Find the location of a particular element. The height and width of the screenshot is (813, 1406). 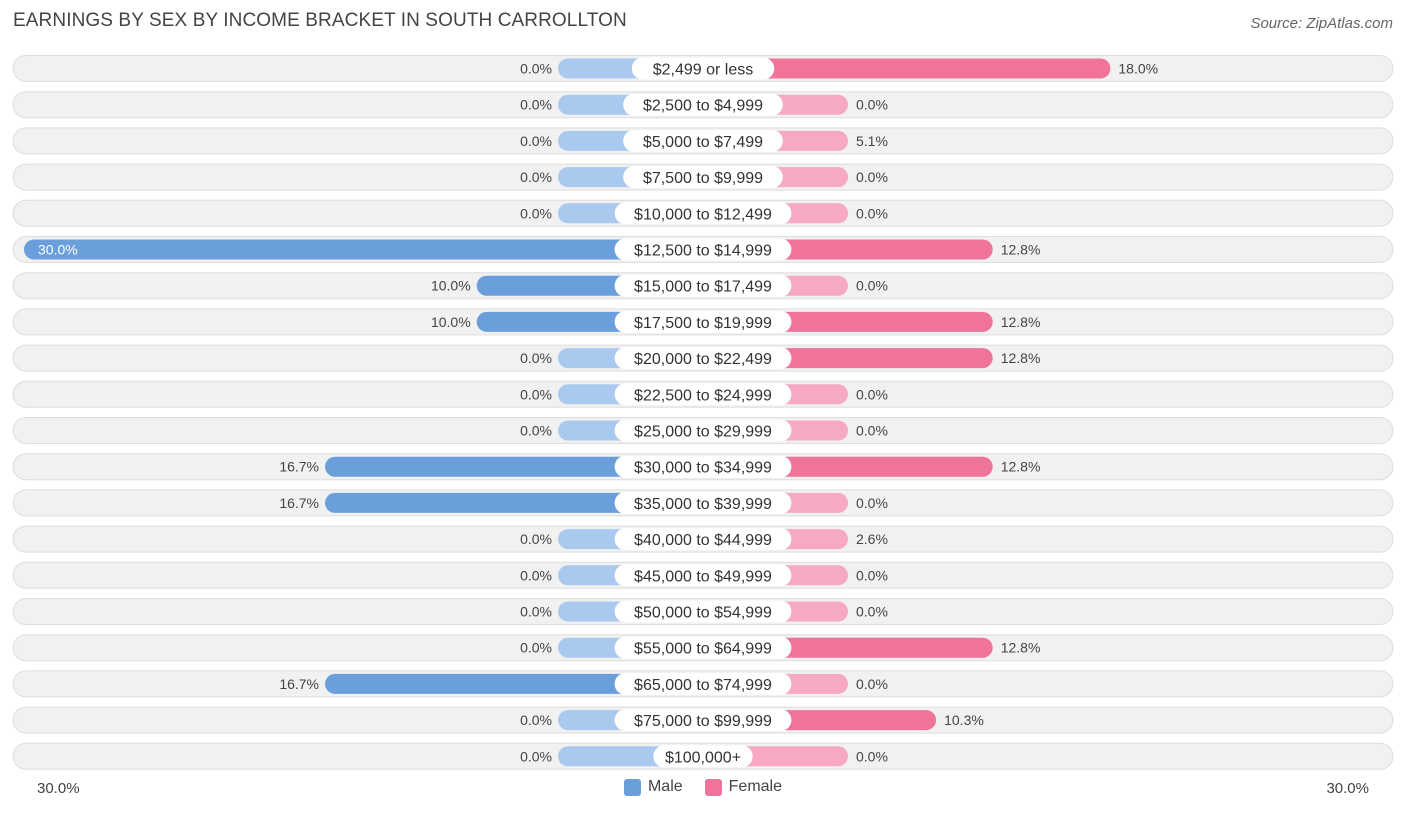

category-label: $40,000 to $44,999 is located at coordinates (703, 540).